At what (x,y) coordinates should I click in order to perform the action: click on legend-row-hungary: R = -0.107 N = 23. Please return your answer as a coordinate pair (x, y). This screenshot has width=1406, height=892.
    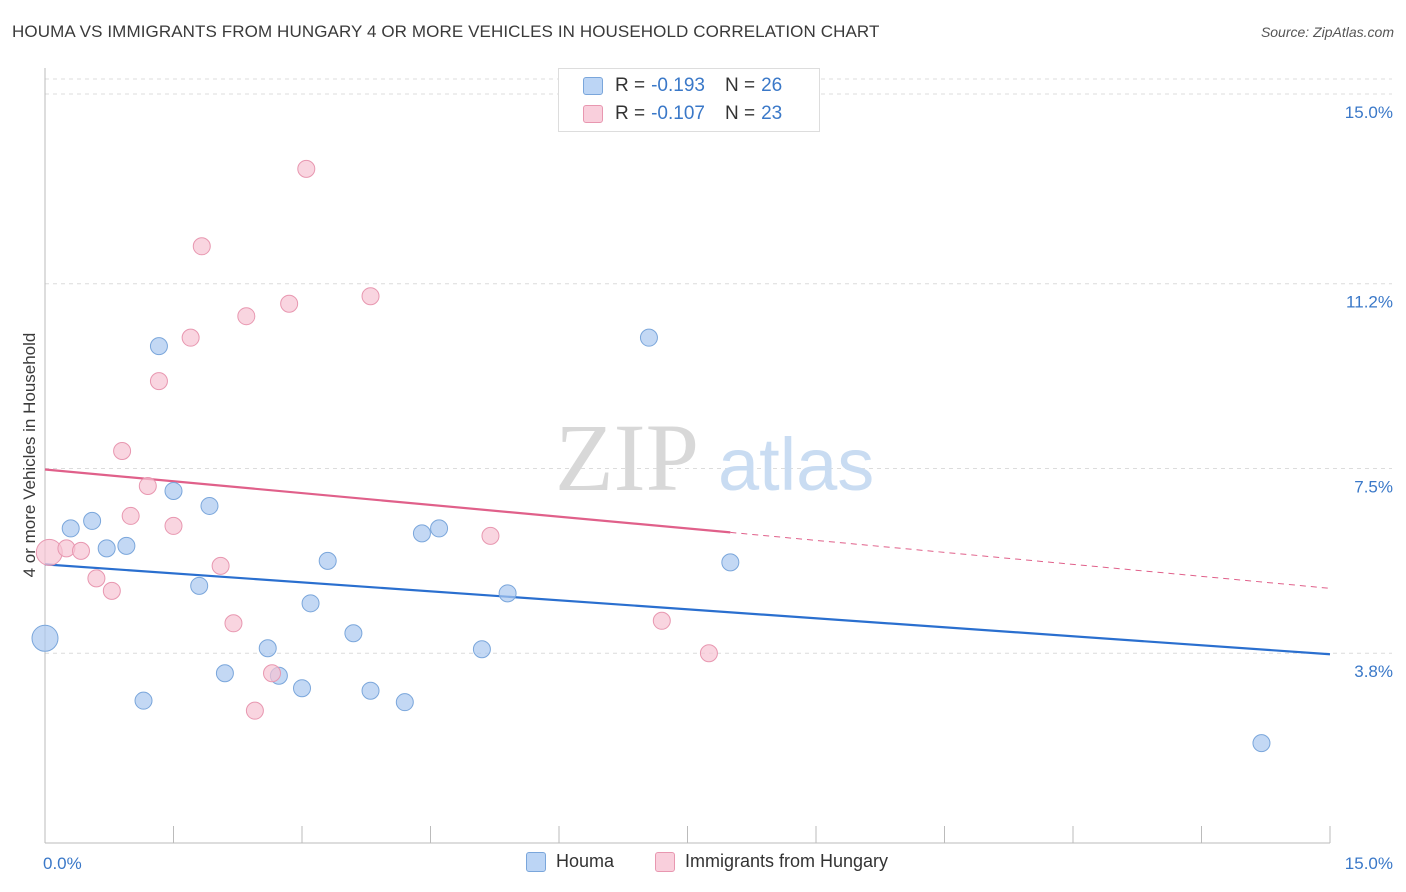
    Looking at the image, I should click on (682, 114).